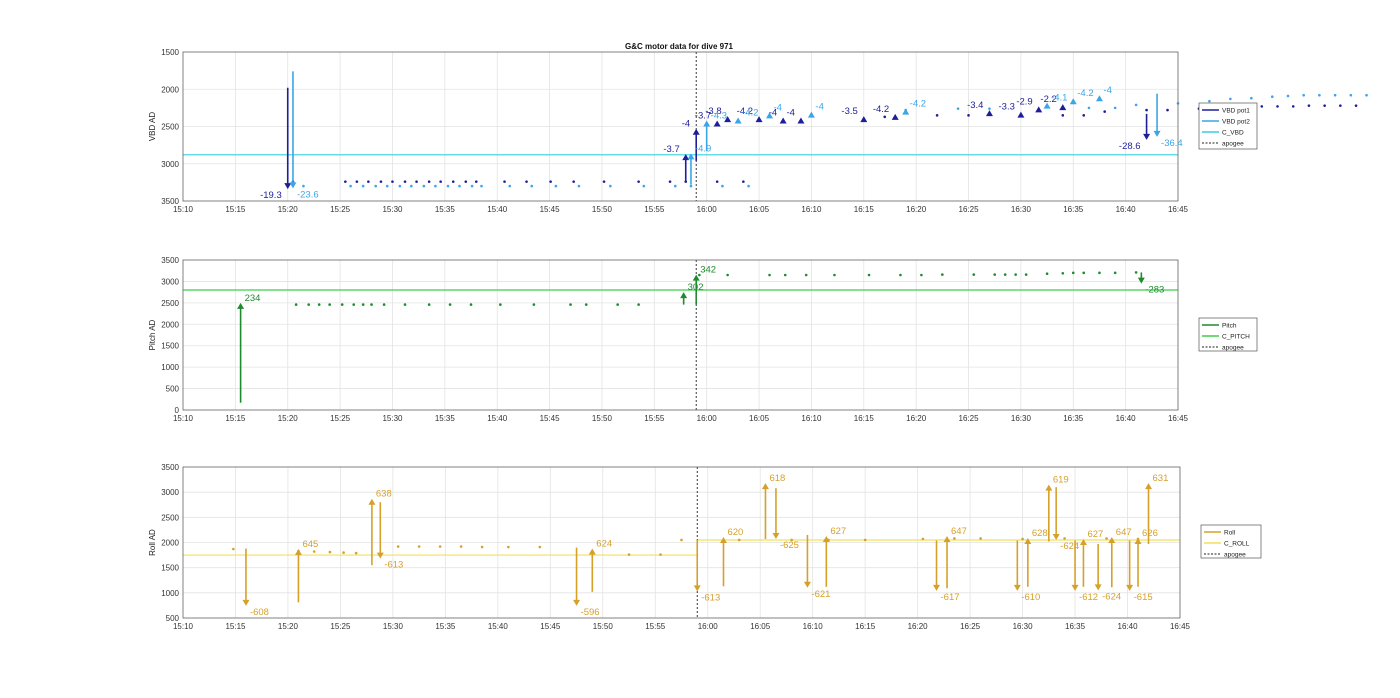 The image size is (1400, 698). I want to click on x-tick-label: 16:05, so click(759, 209).